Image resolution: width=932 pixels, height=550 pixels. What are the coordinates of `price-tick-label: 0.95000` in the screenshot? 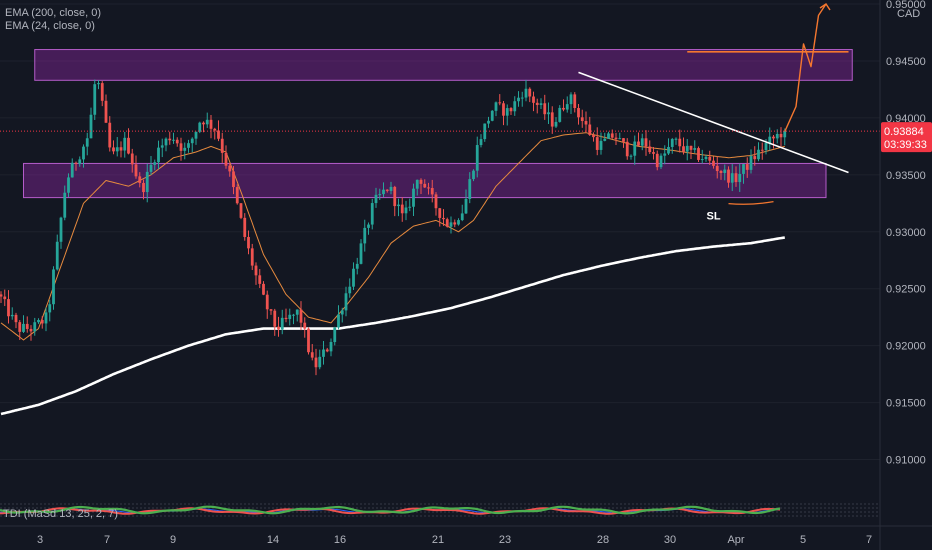 It's located at (906, 5).